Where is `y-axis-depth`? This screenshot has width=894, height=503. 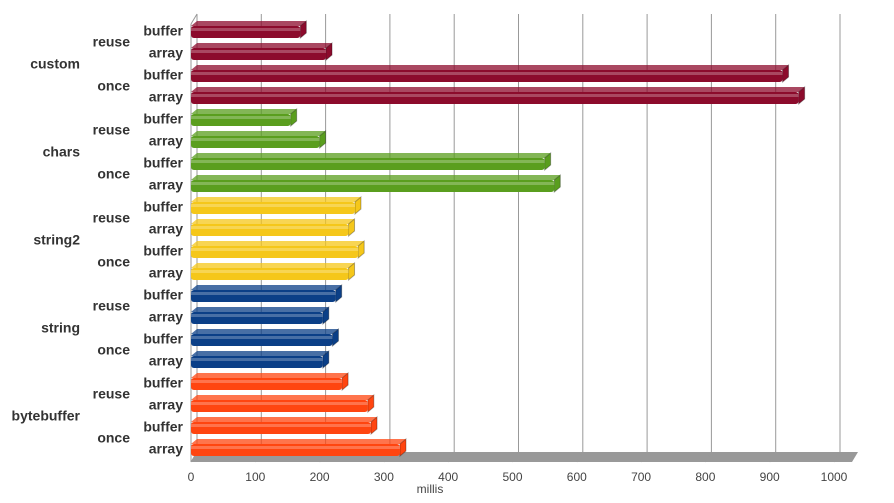
y-axis-depth is located at coordinates (194, 19).